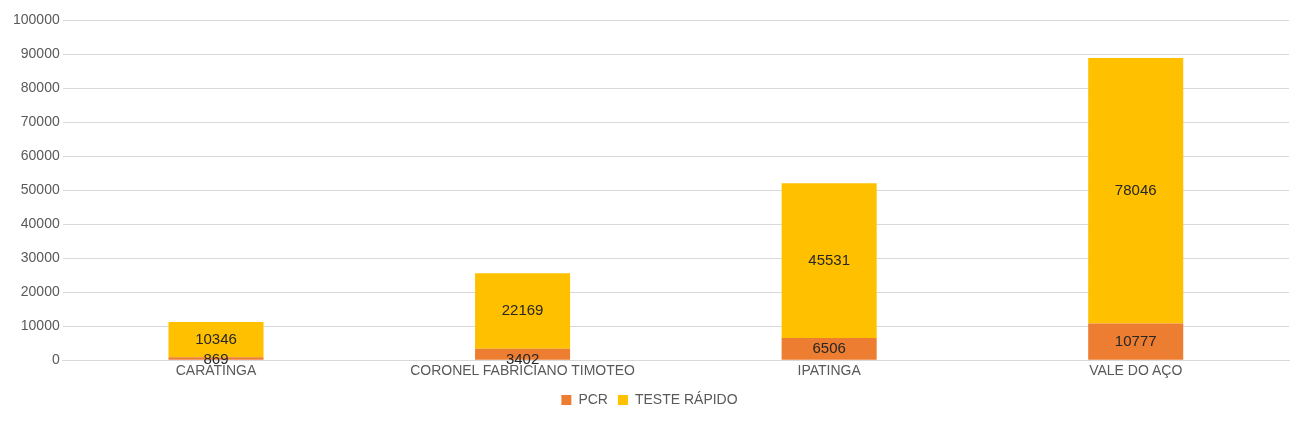 This screenshot has height=421, width=1299. I want to click on y-tick-label: 10000, so click(40, 325).